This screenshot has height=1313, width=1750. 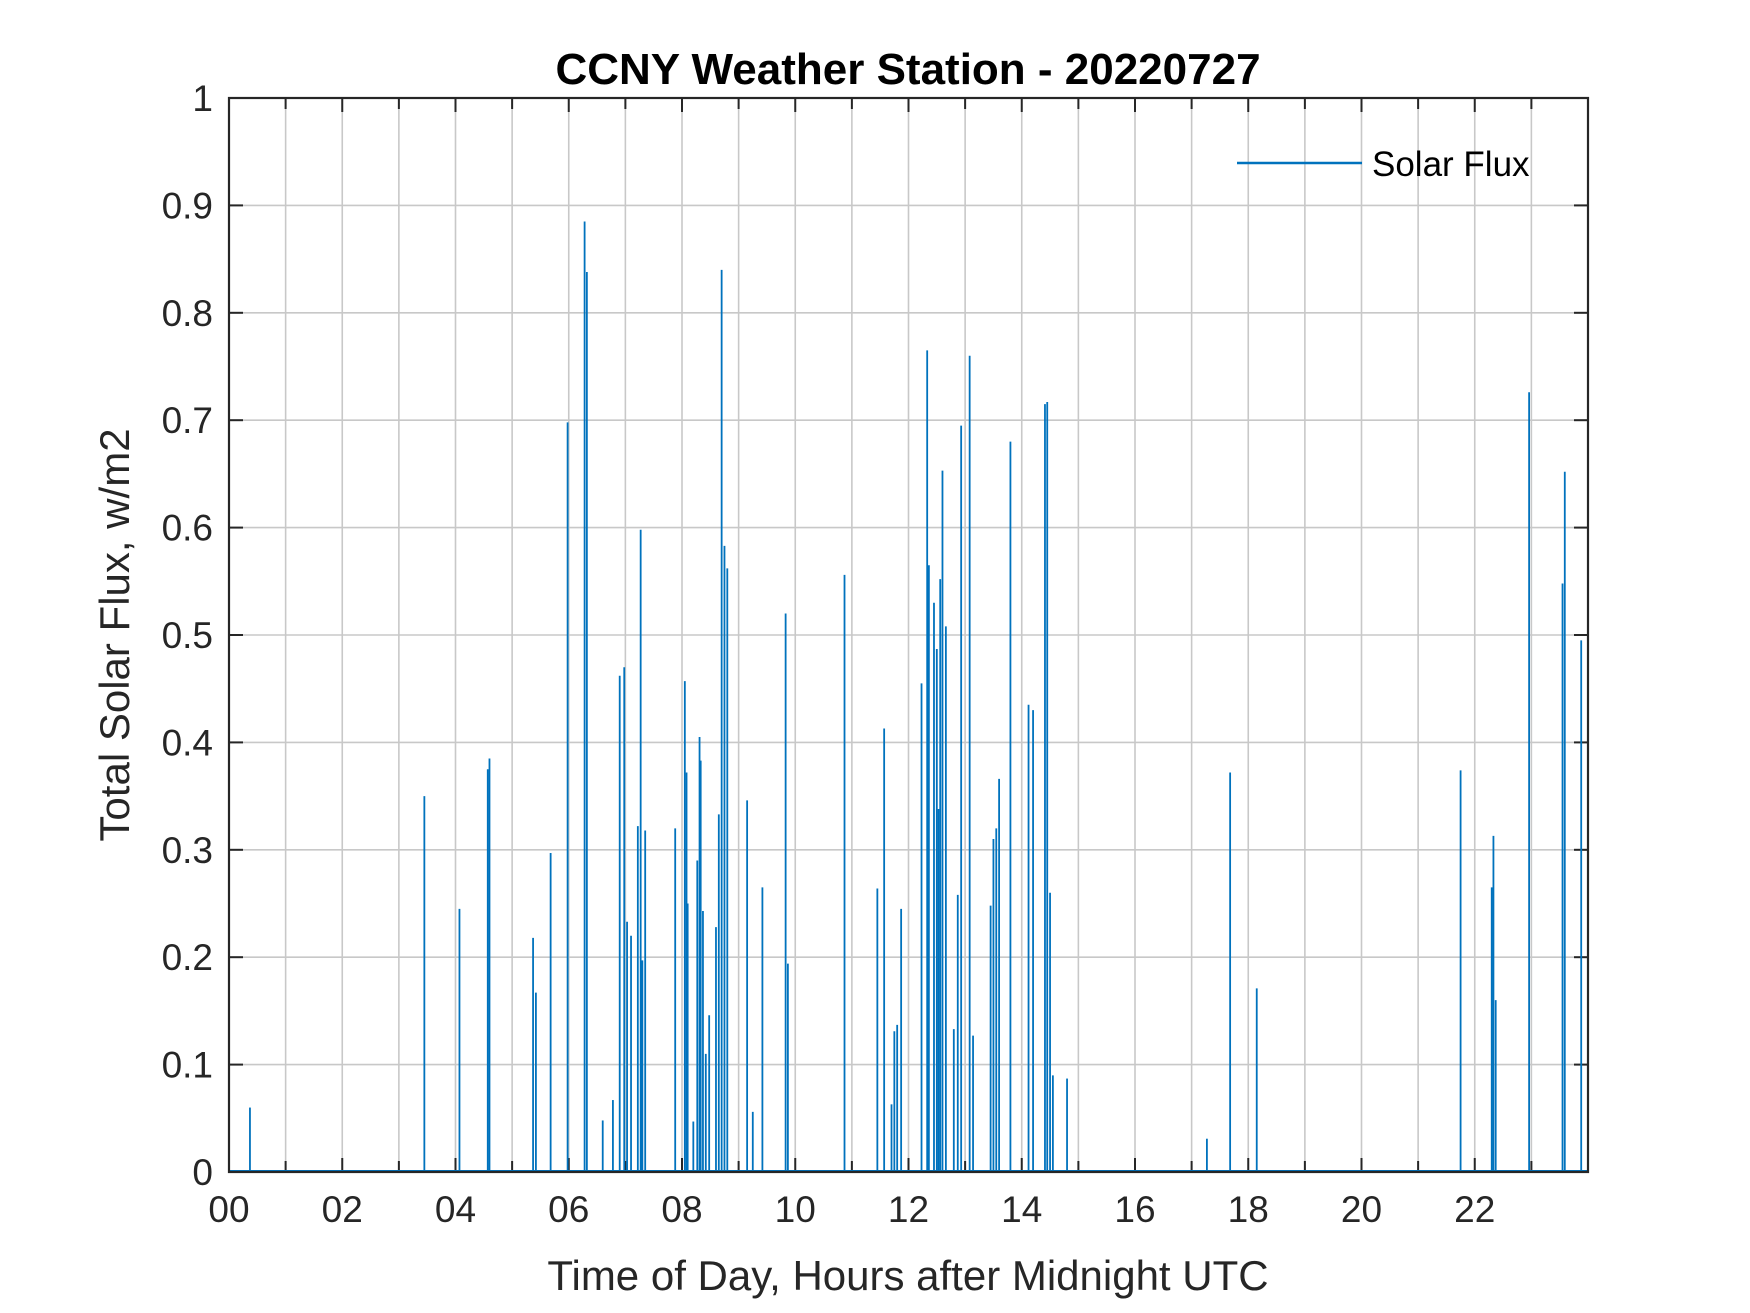 What do you see at coordinates (187, 205) in the screenshot?
I see `y-tick-label: 0.9` at bounding box center [187, 205].